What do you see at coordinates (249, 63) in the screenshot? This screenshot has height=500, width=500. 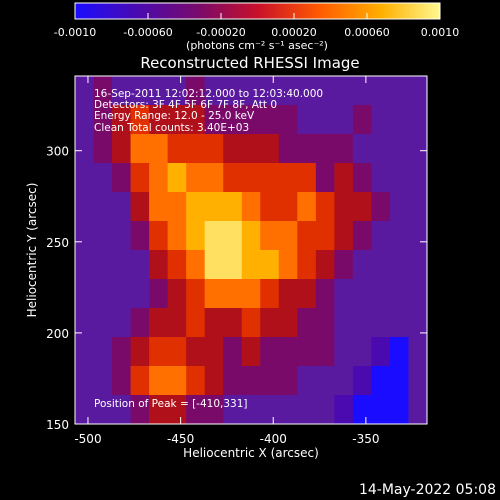 I see `chart-title: Reconstructed RHESSI Image` at bounding box center [249, 63].